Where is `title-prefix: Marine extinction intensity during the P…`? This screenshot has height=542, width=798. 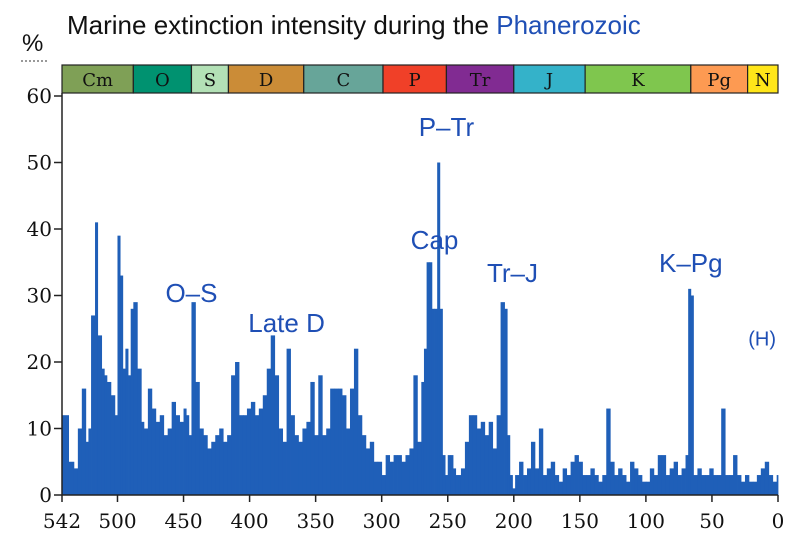 title-prefix: Marine extinction intensity during the P… is located at coordinates (354, 25).